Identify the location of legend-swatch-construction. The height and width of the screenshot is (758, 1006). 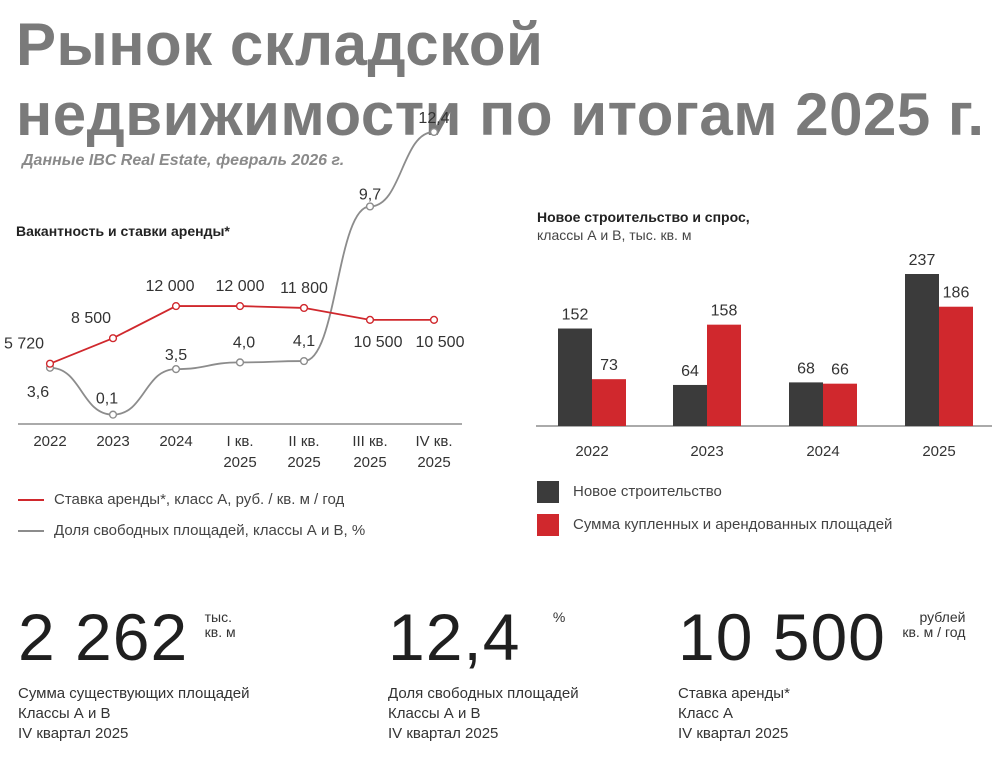
(548, 491).